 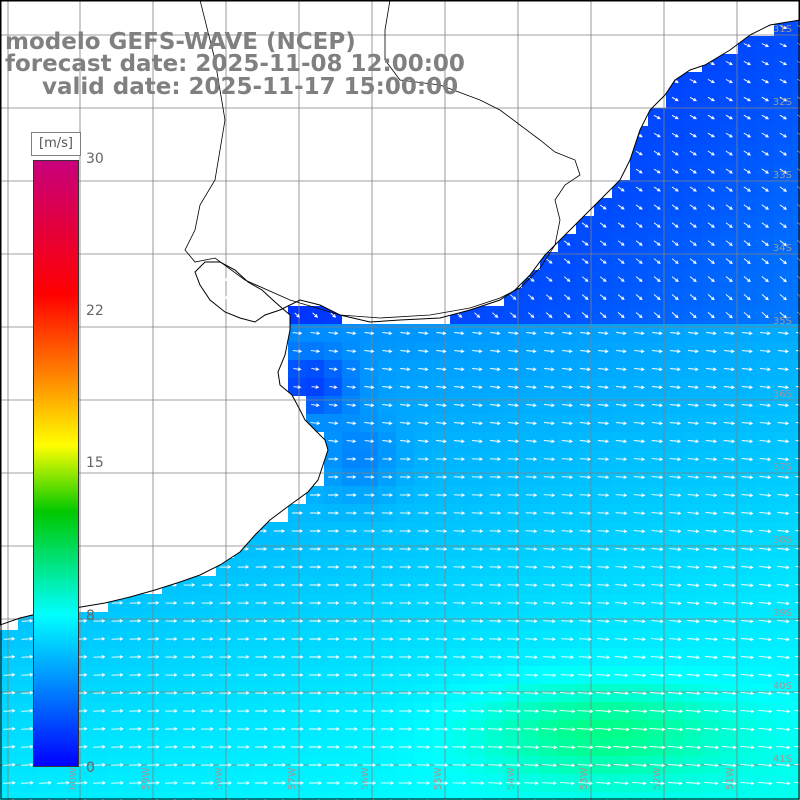 What do you see at coordinates (782, 540) in the screenshot?
I see `lat-label: 38S` at bounding box center [782, 540].